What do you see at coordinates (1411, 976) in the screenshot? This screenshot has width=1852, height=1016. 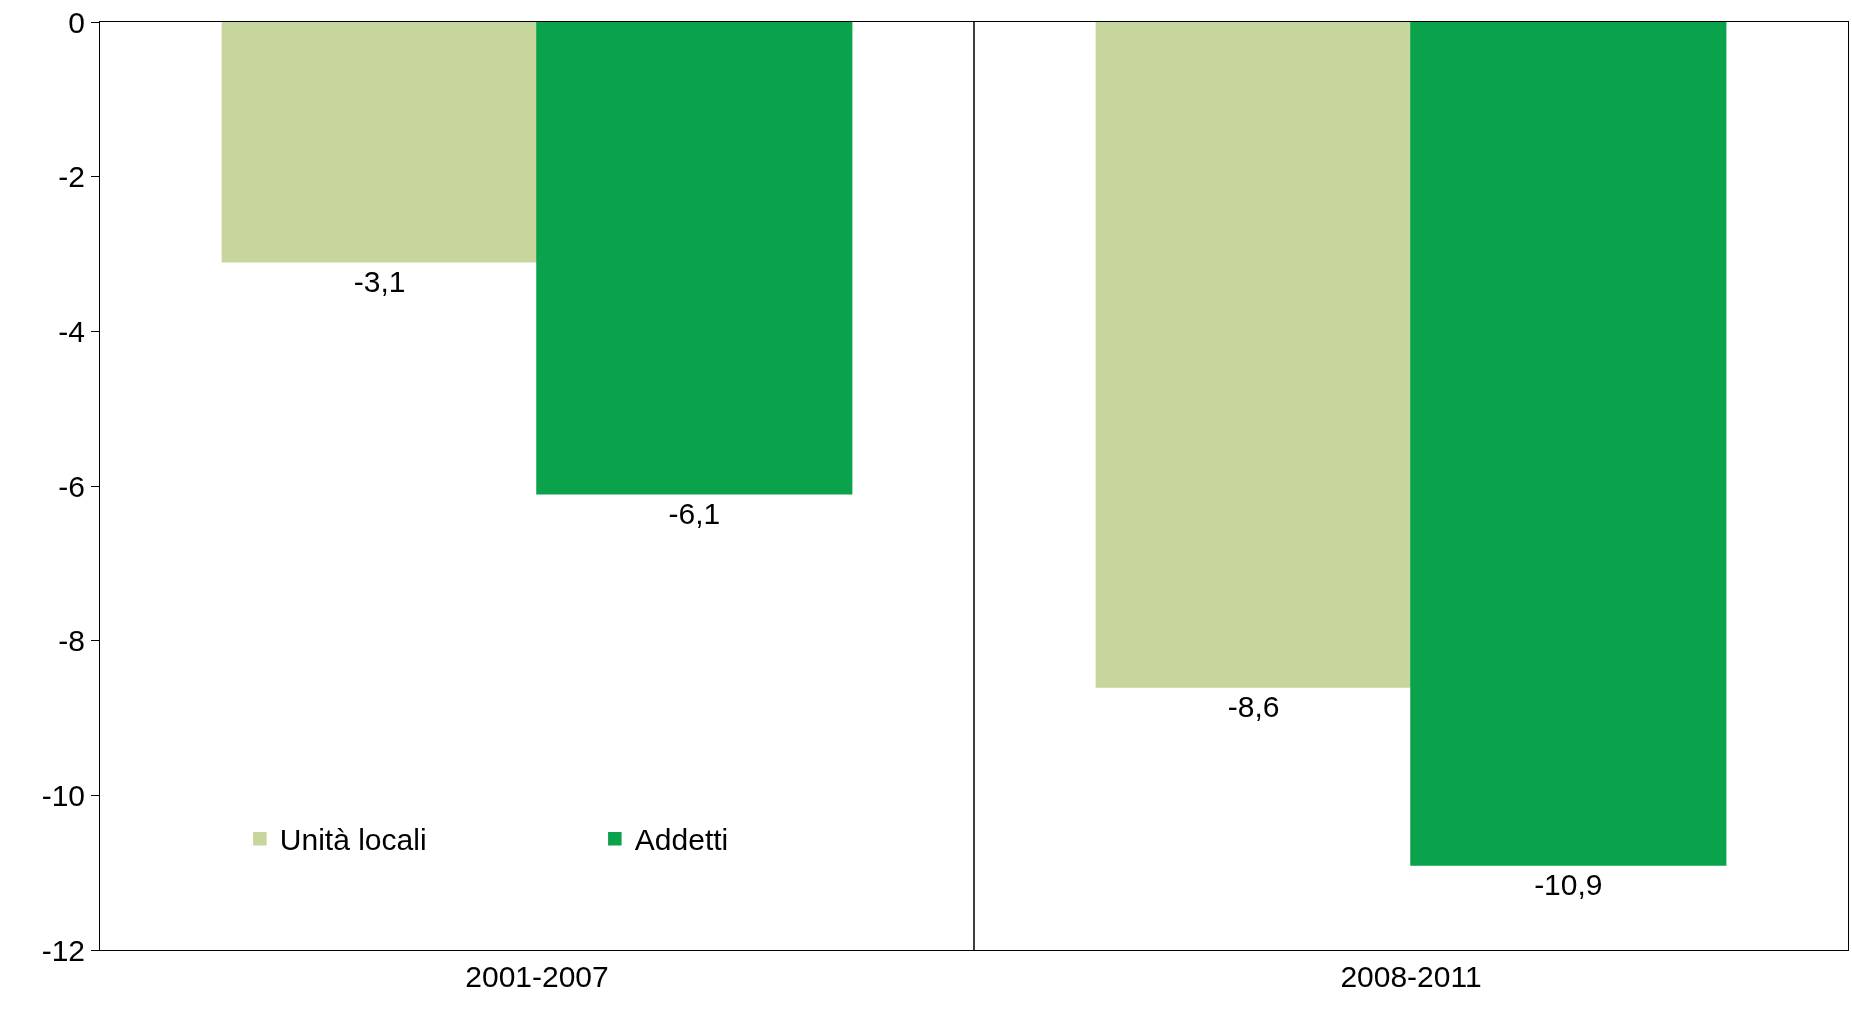 I see `x-tick-label: 2008-2011` at bounding box center [1411, 976].